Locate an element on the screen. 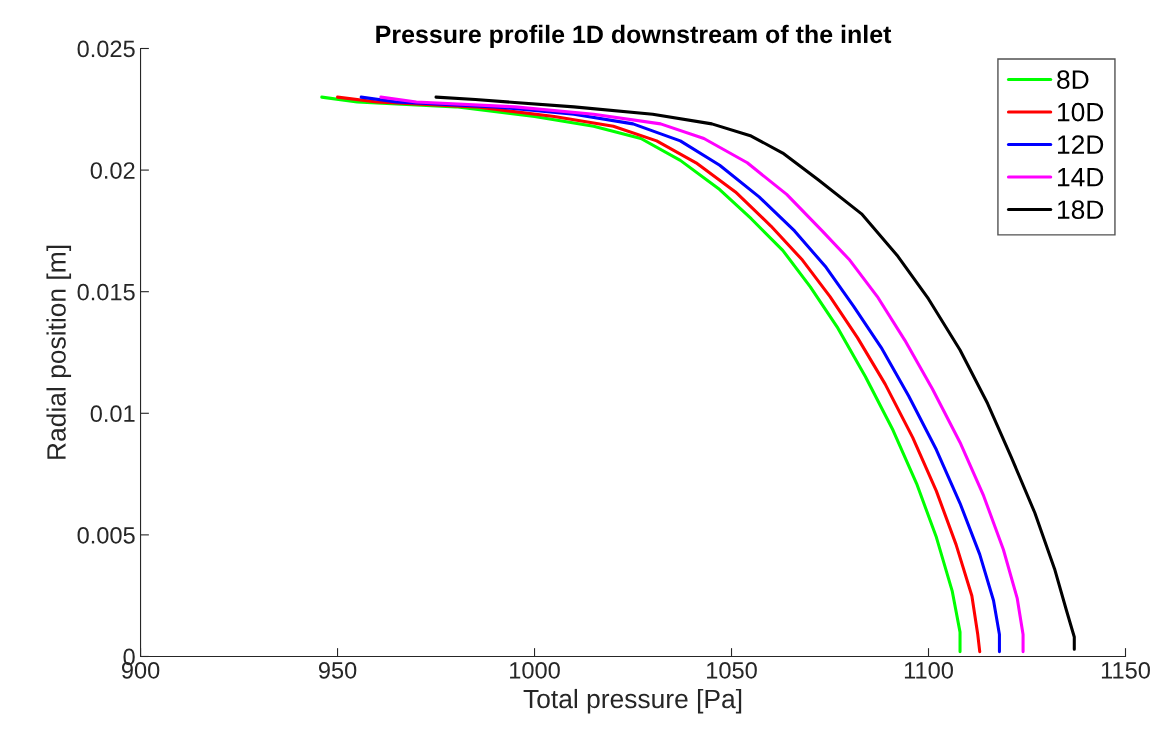  legend-label: 14D is located at coordinates (1081, 177).